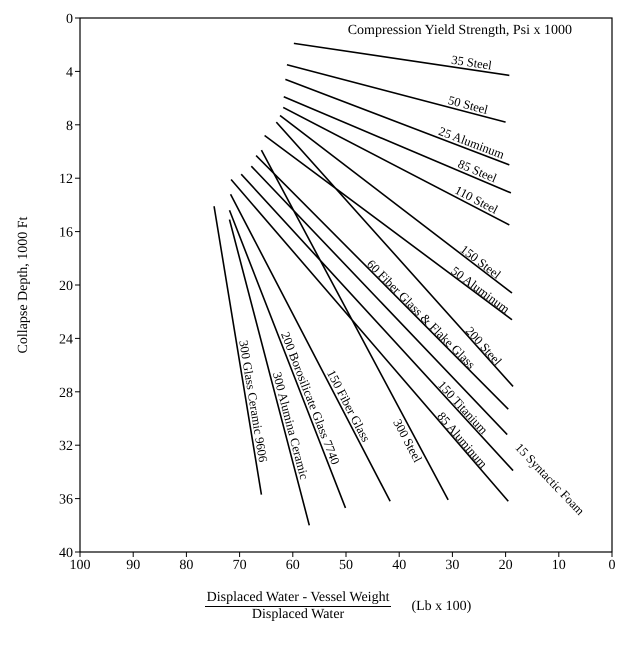 This screenshot has width=636, height=659. Describe the element at coordinates (478, 171) in the screenshot. I see `text: 85 Steel` at that location.